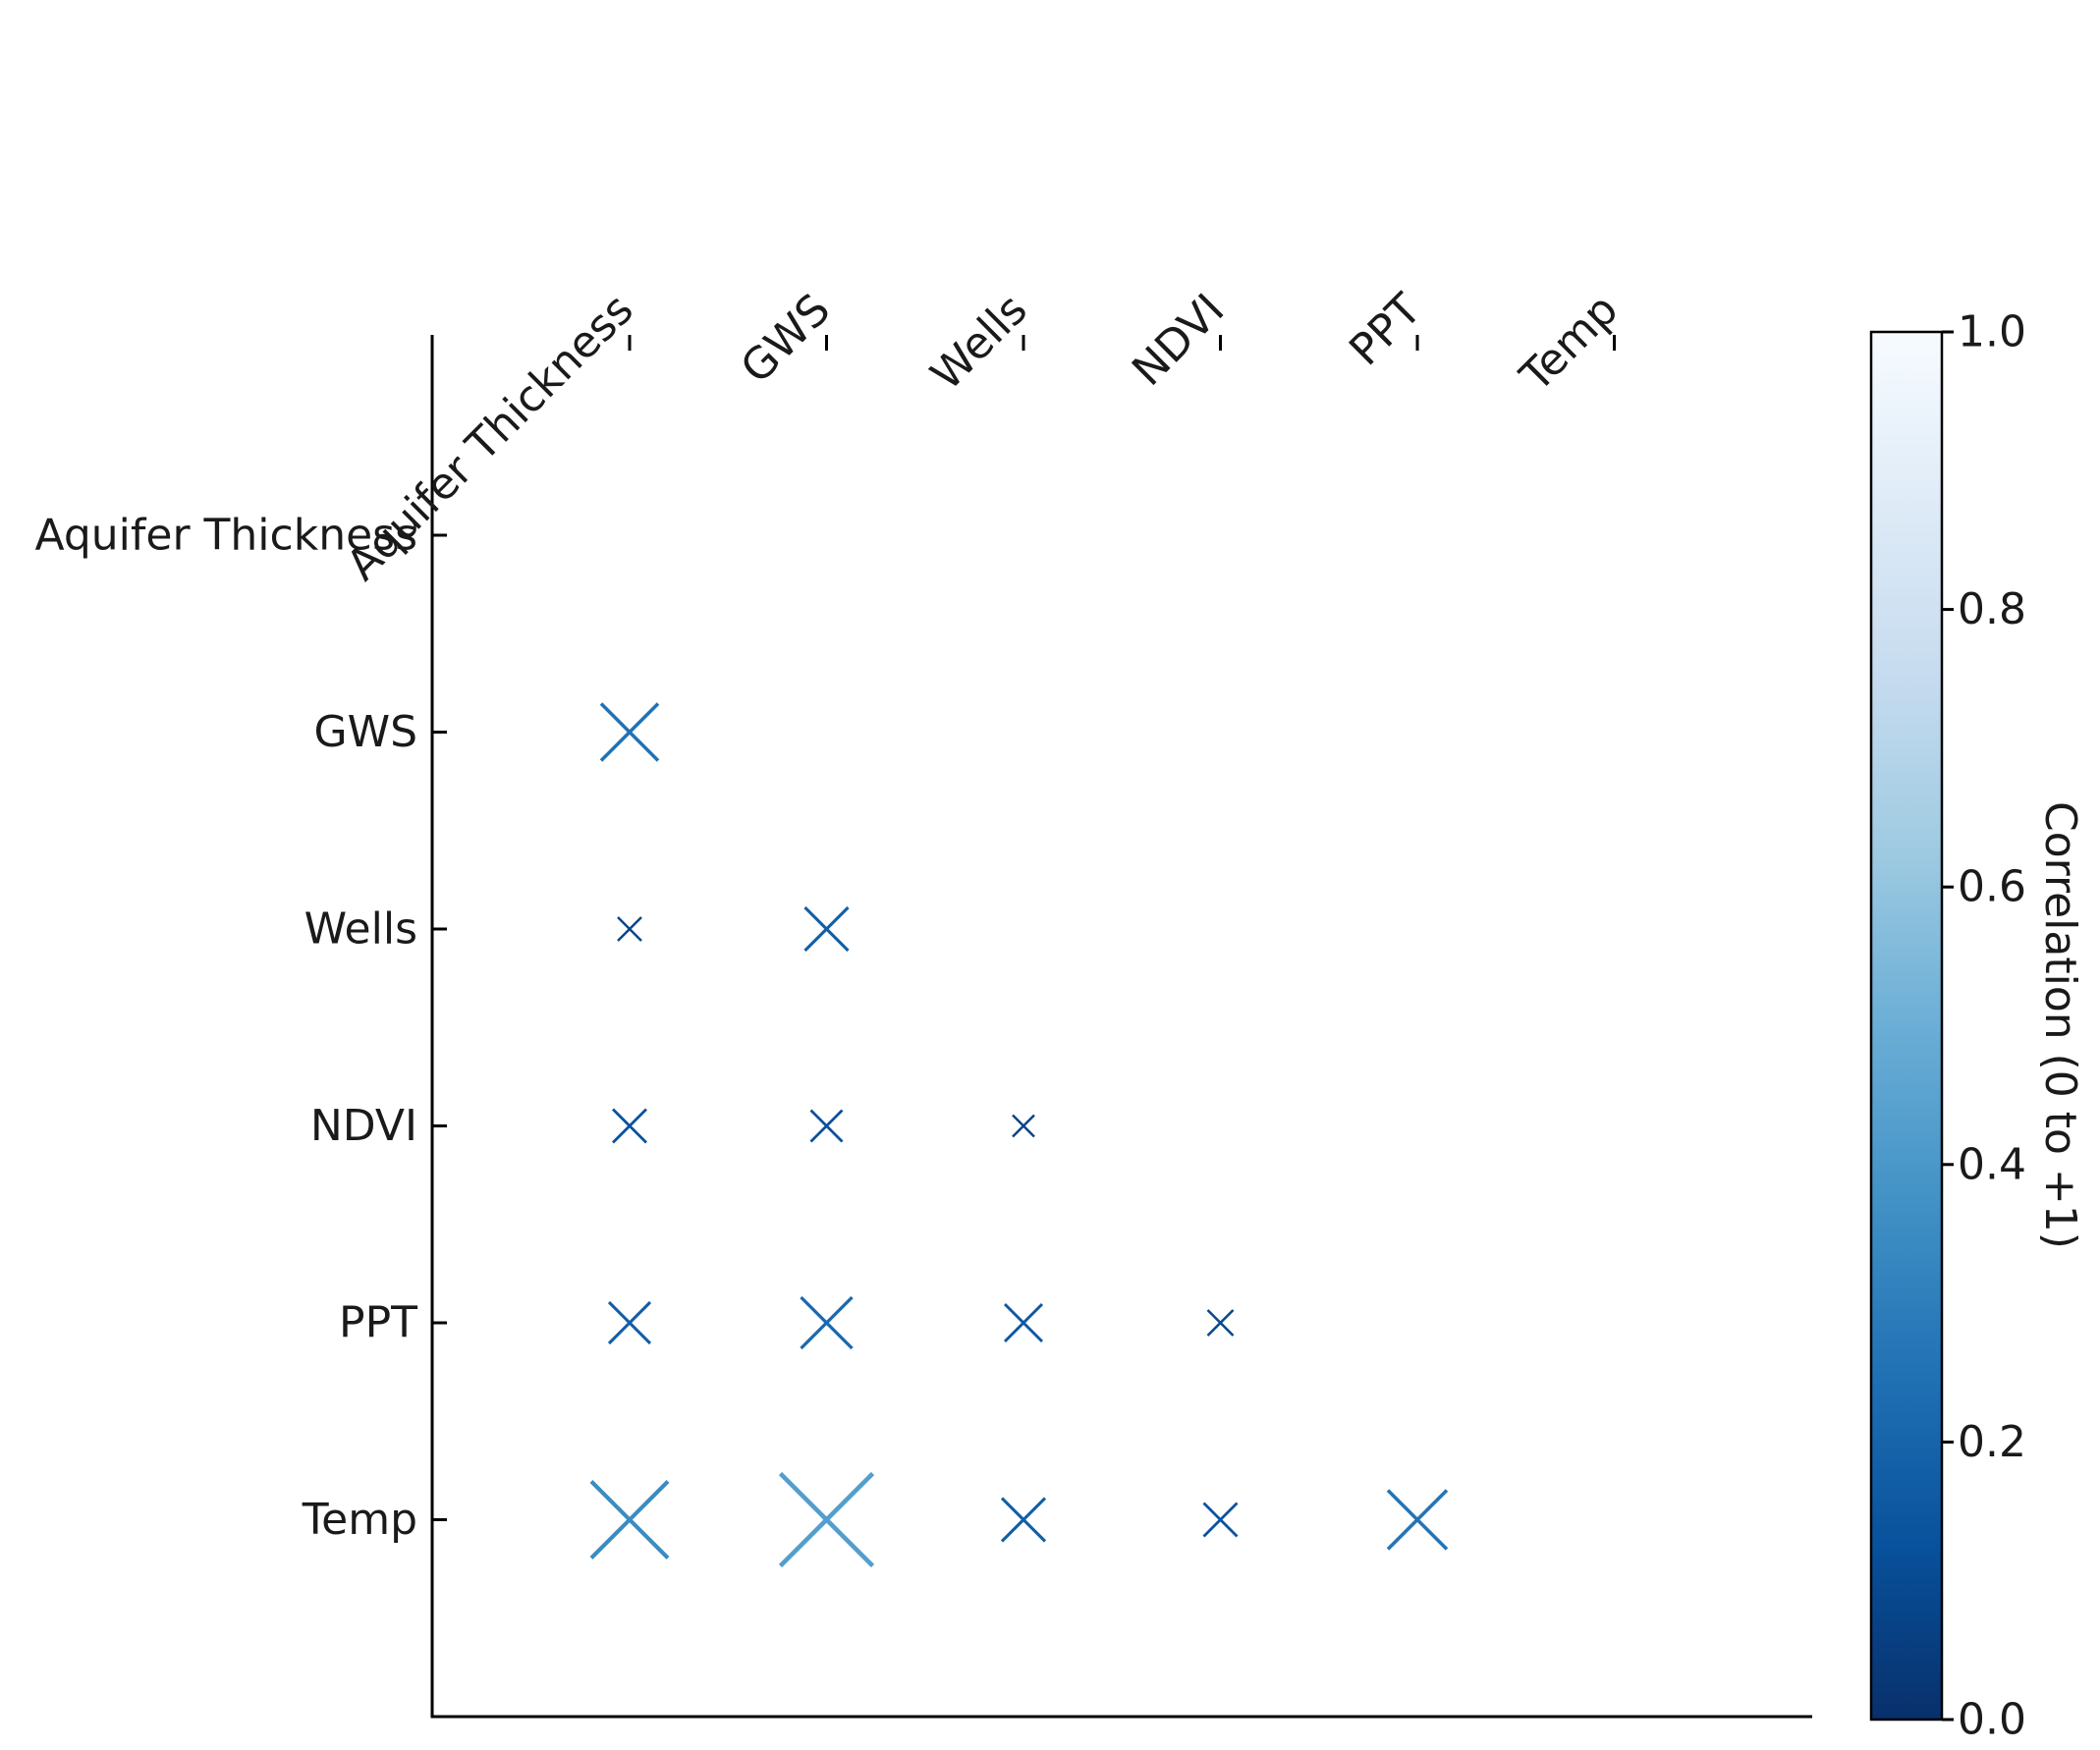 The height and width of the screenshot is (1750, 2100). Describe the element at coordinates (1220, 1323) in the screenshot. I see `marker-ppt-ndvi` at that location.